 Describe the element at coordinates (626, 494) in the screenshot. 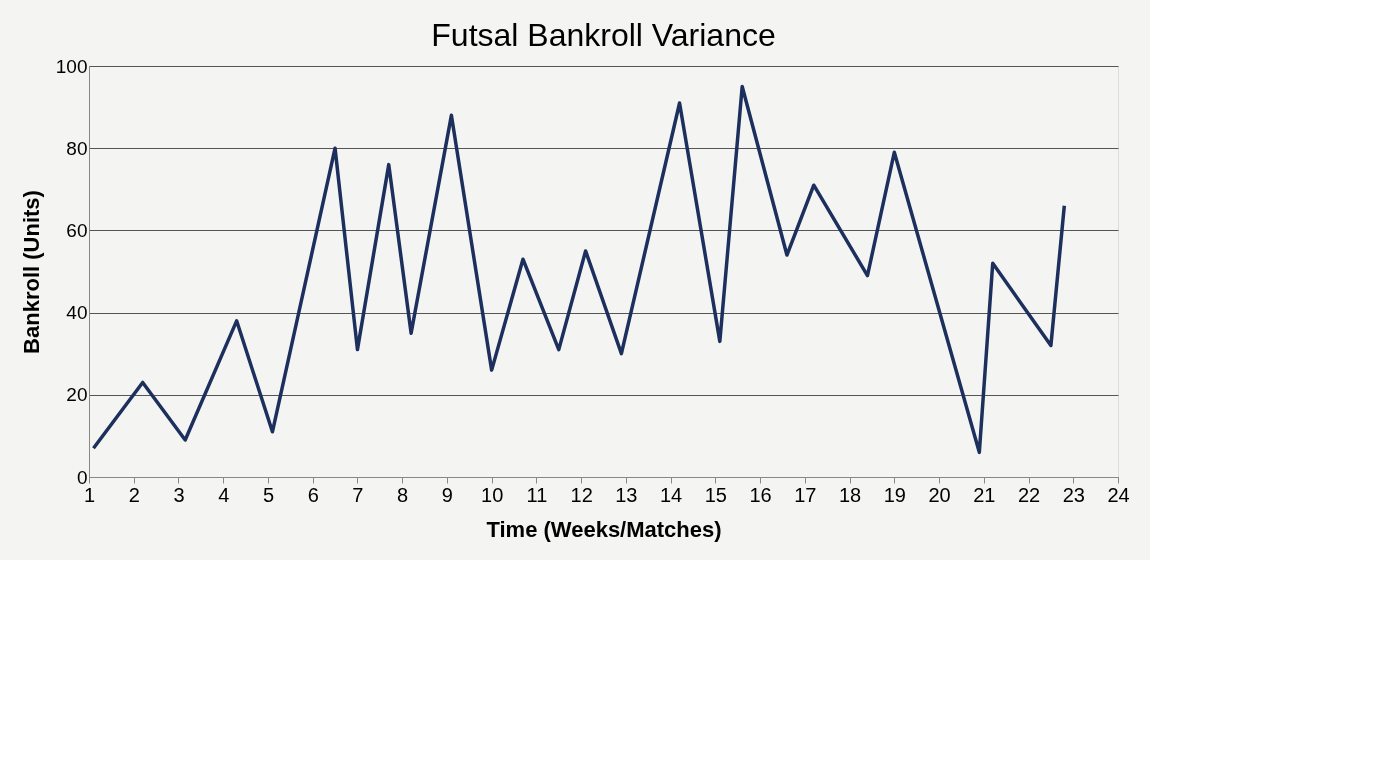

I see `x-tick-label: 13` at that location.